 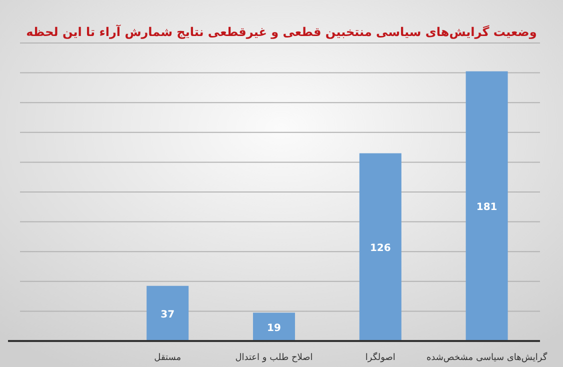 What do you see at coordinates (274, 328) in the screenshot?
I see `data-label: 19` at bounding box center [274, 328].